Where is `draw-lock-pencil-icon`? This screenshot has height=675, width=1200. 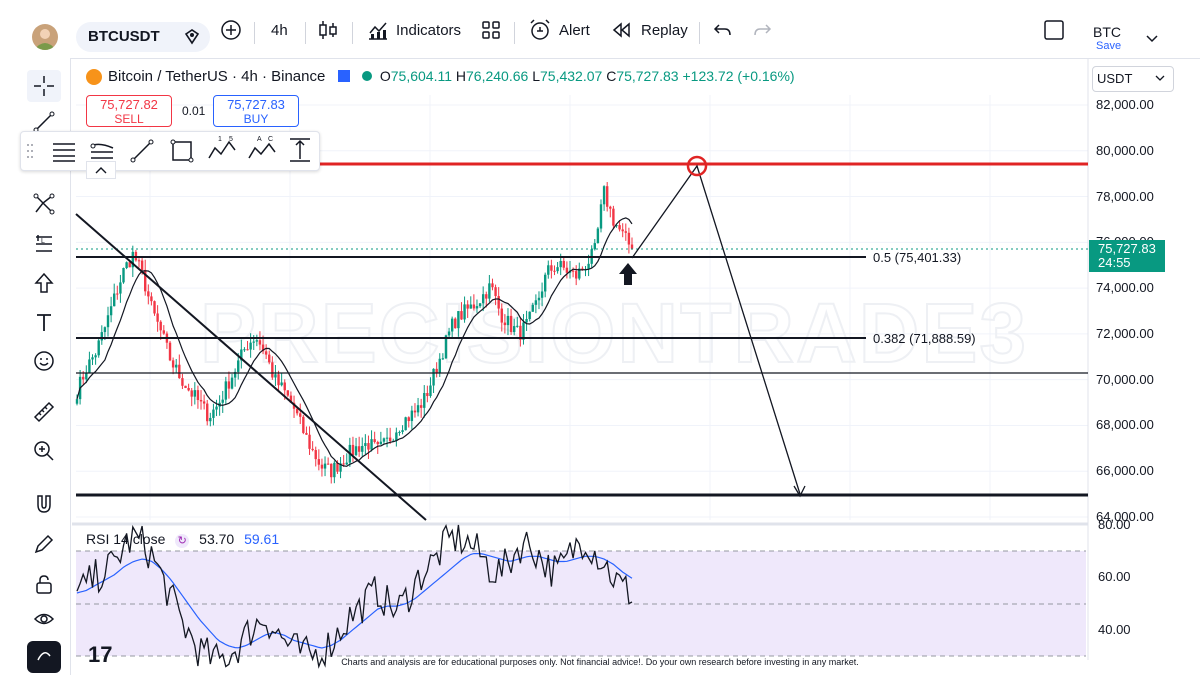 draw-lock-pencil-icon is located at coordinates (44, 544).